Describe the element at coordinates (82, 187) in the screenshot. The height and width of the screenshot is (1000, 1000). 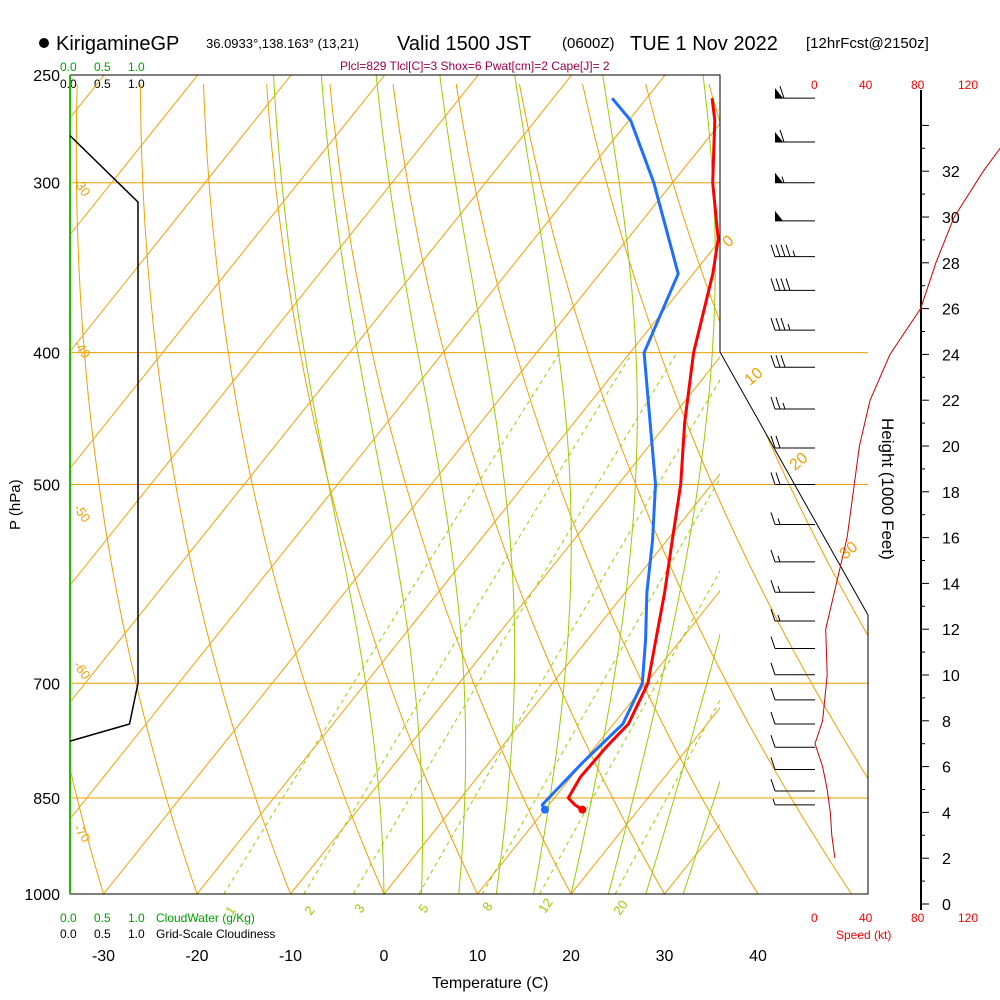
I see `isotherm-label: -30` at that location.